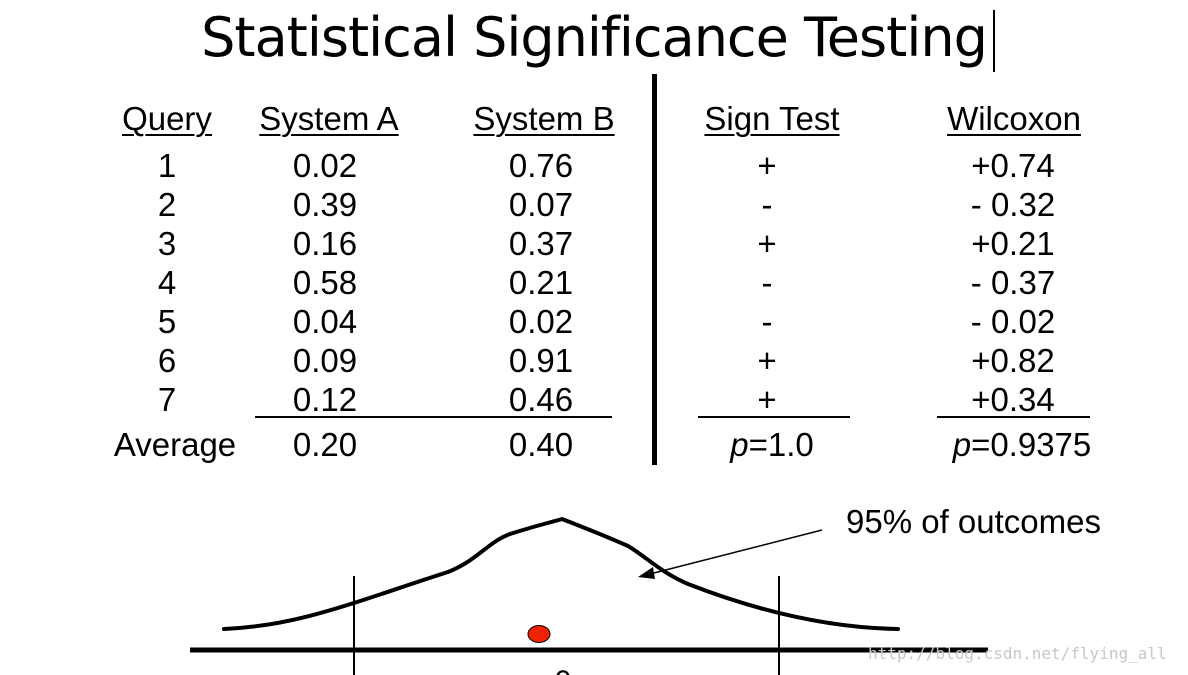  I want to click on wilcoxon-cell: - 0.02, so click(1013, 321).